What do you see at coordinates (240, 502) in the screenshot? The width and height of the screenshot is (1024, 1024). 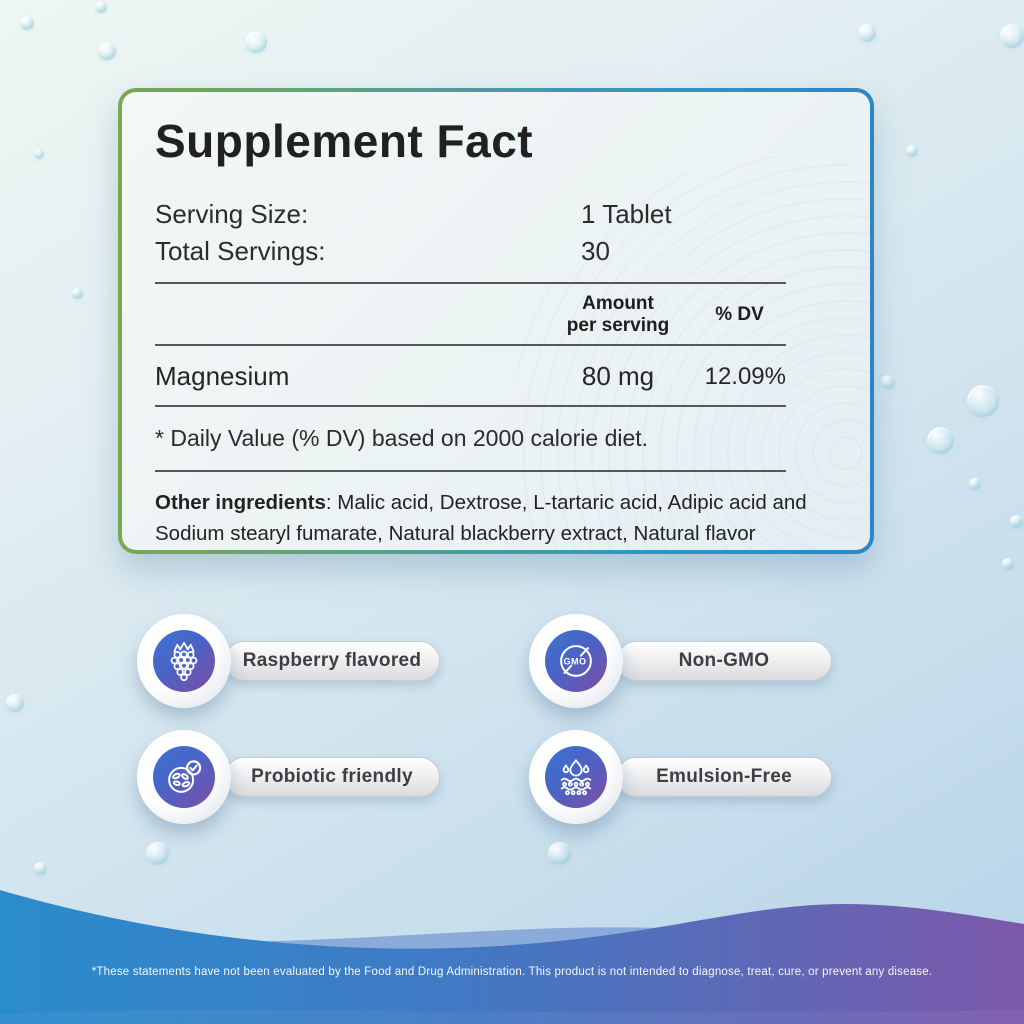 I see `other-ingredients-label: Other ingredients` at bounding box center [240, 502].